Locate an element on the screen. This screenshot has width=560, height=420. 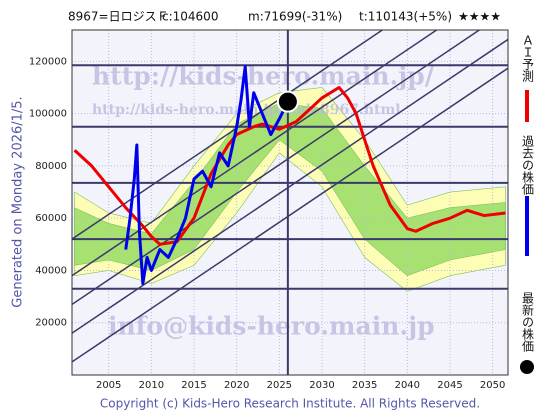
y-tick-label: 20000 is located at coordinates (51, 323).